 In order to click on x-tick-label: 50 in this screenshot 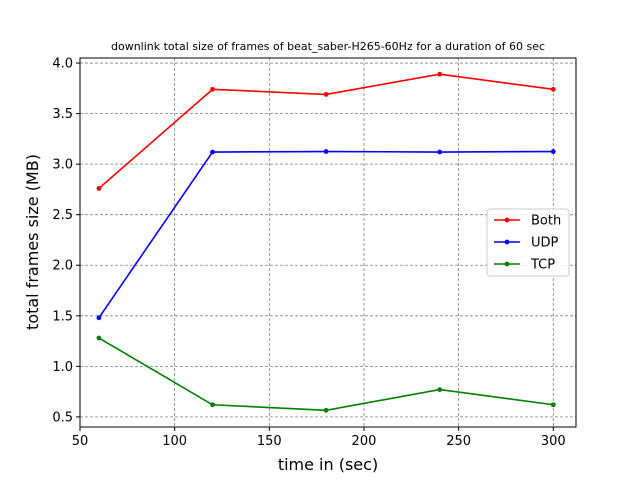, I will do `click(80, 441)`.